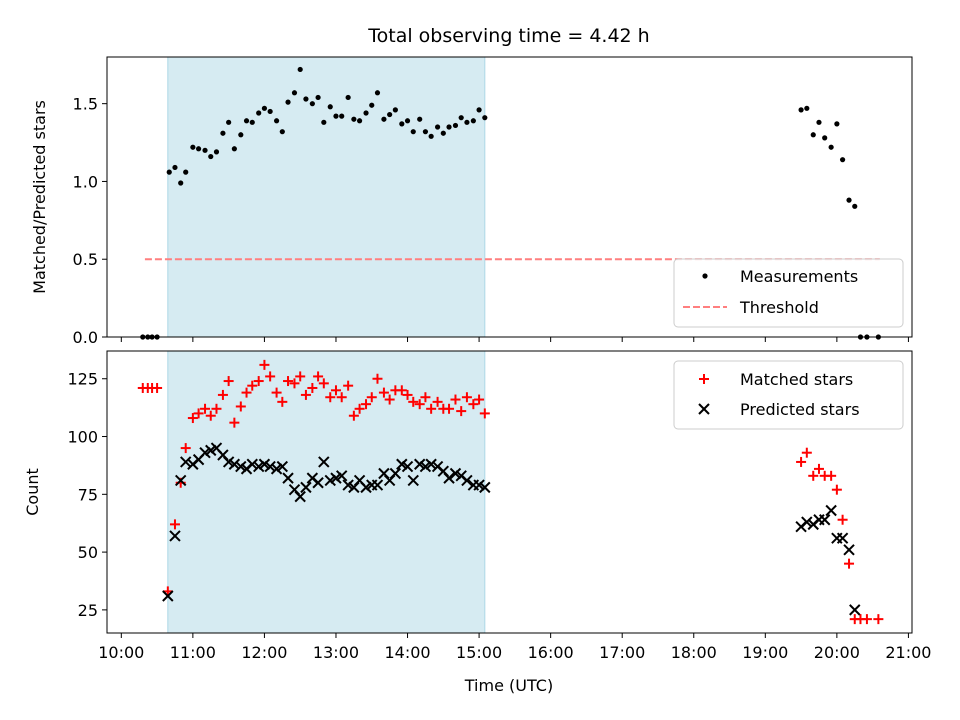 The image size is (960, 720). What do you see at coordinates (121, 652) in the screenshot?
I see `x-tick-label: 10:00` at bounding box center [121, 652].